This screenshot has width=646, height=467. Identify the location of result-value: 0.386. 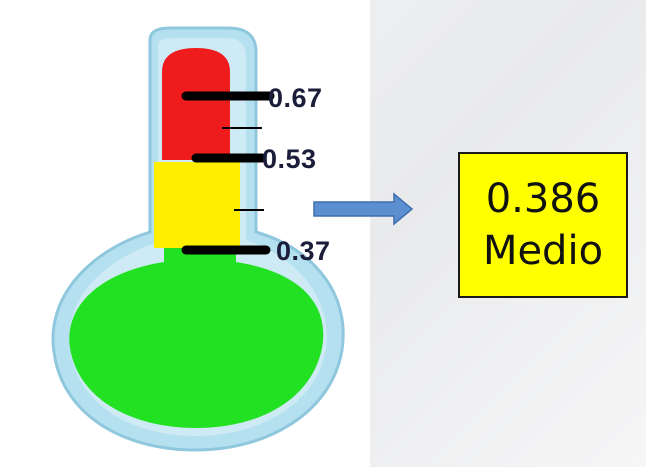
(543, 199).